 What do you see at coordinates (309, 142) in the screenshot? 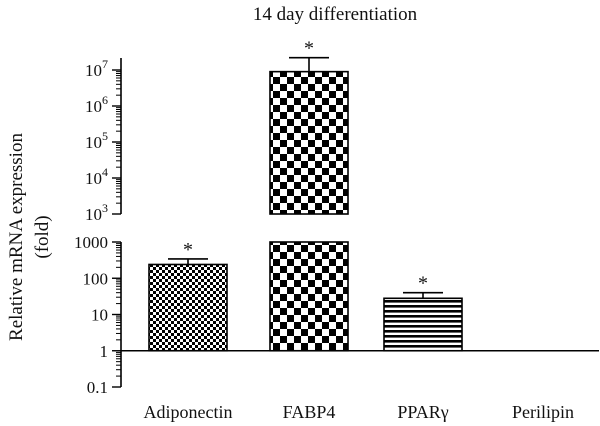
I see `bar-1-upper` at bounding box center [309, 142].